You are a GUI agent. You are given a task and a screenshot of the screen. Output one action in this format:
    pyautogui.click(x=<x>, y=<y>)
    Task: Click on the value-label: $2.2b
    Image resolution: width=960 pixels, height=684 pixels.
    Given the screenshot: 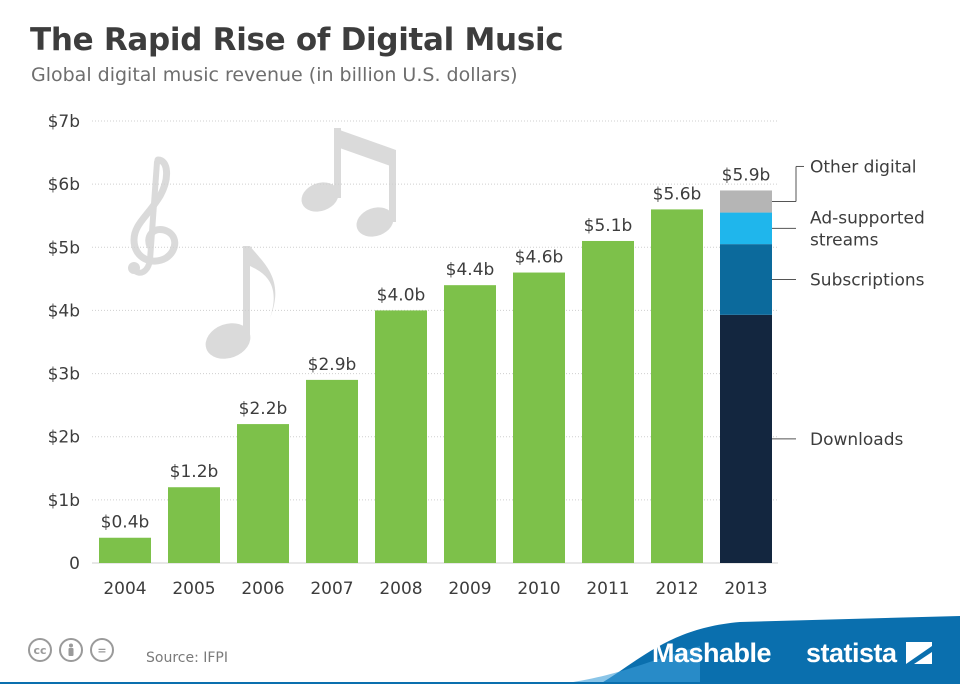 What is the action you would take?
    pyautogui.click(x=263, y=409)
    